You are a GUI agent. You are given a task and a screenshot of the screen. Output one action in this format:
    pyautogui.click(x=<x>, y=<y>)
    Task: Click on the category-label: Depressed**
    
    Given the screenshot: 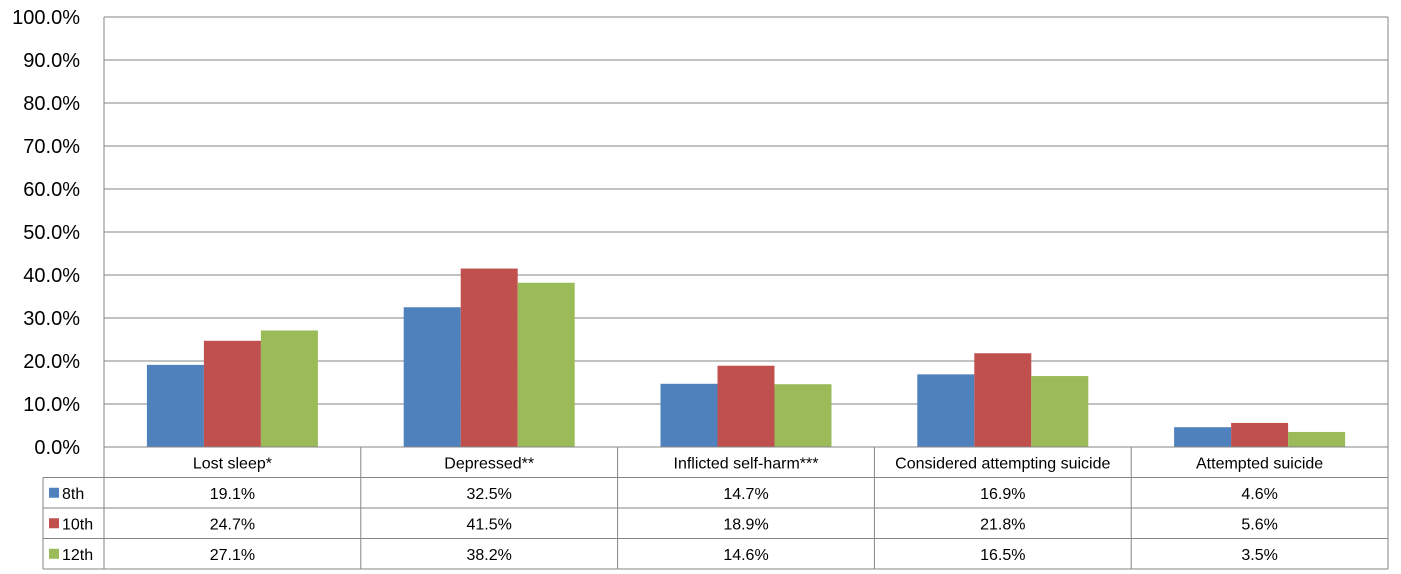 What is the action you would take?
    pyautogui.click(x=489, y=463)
    